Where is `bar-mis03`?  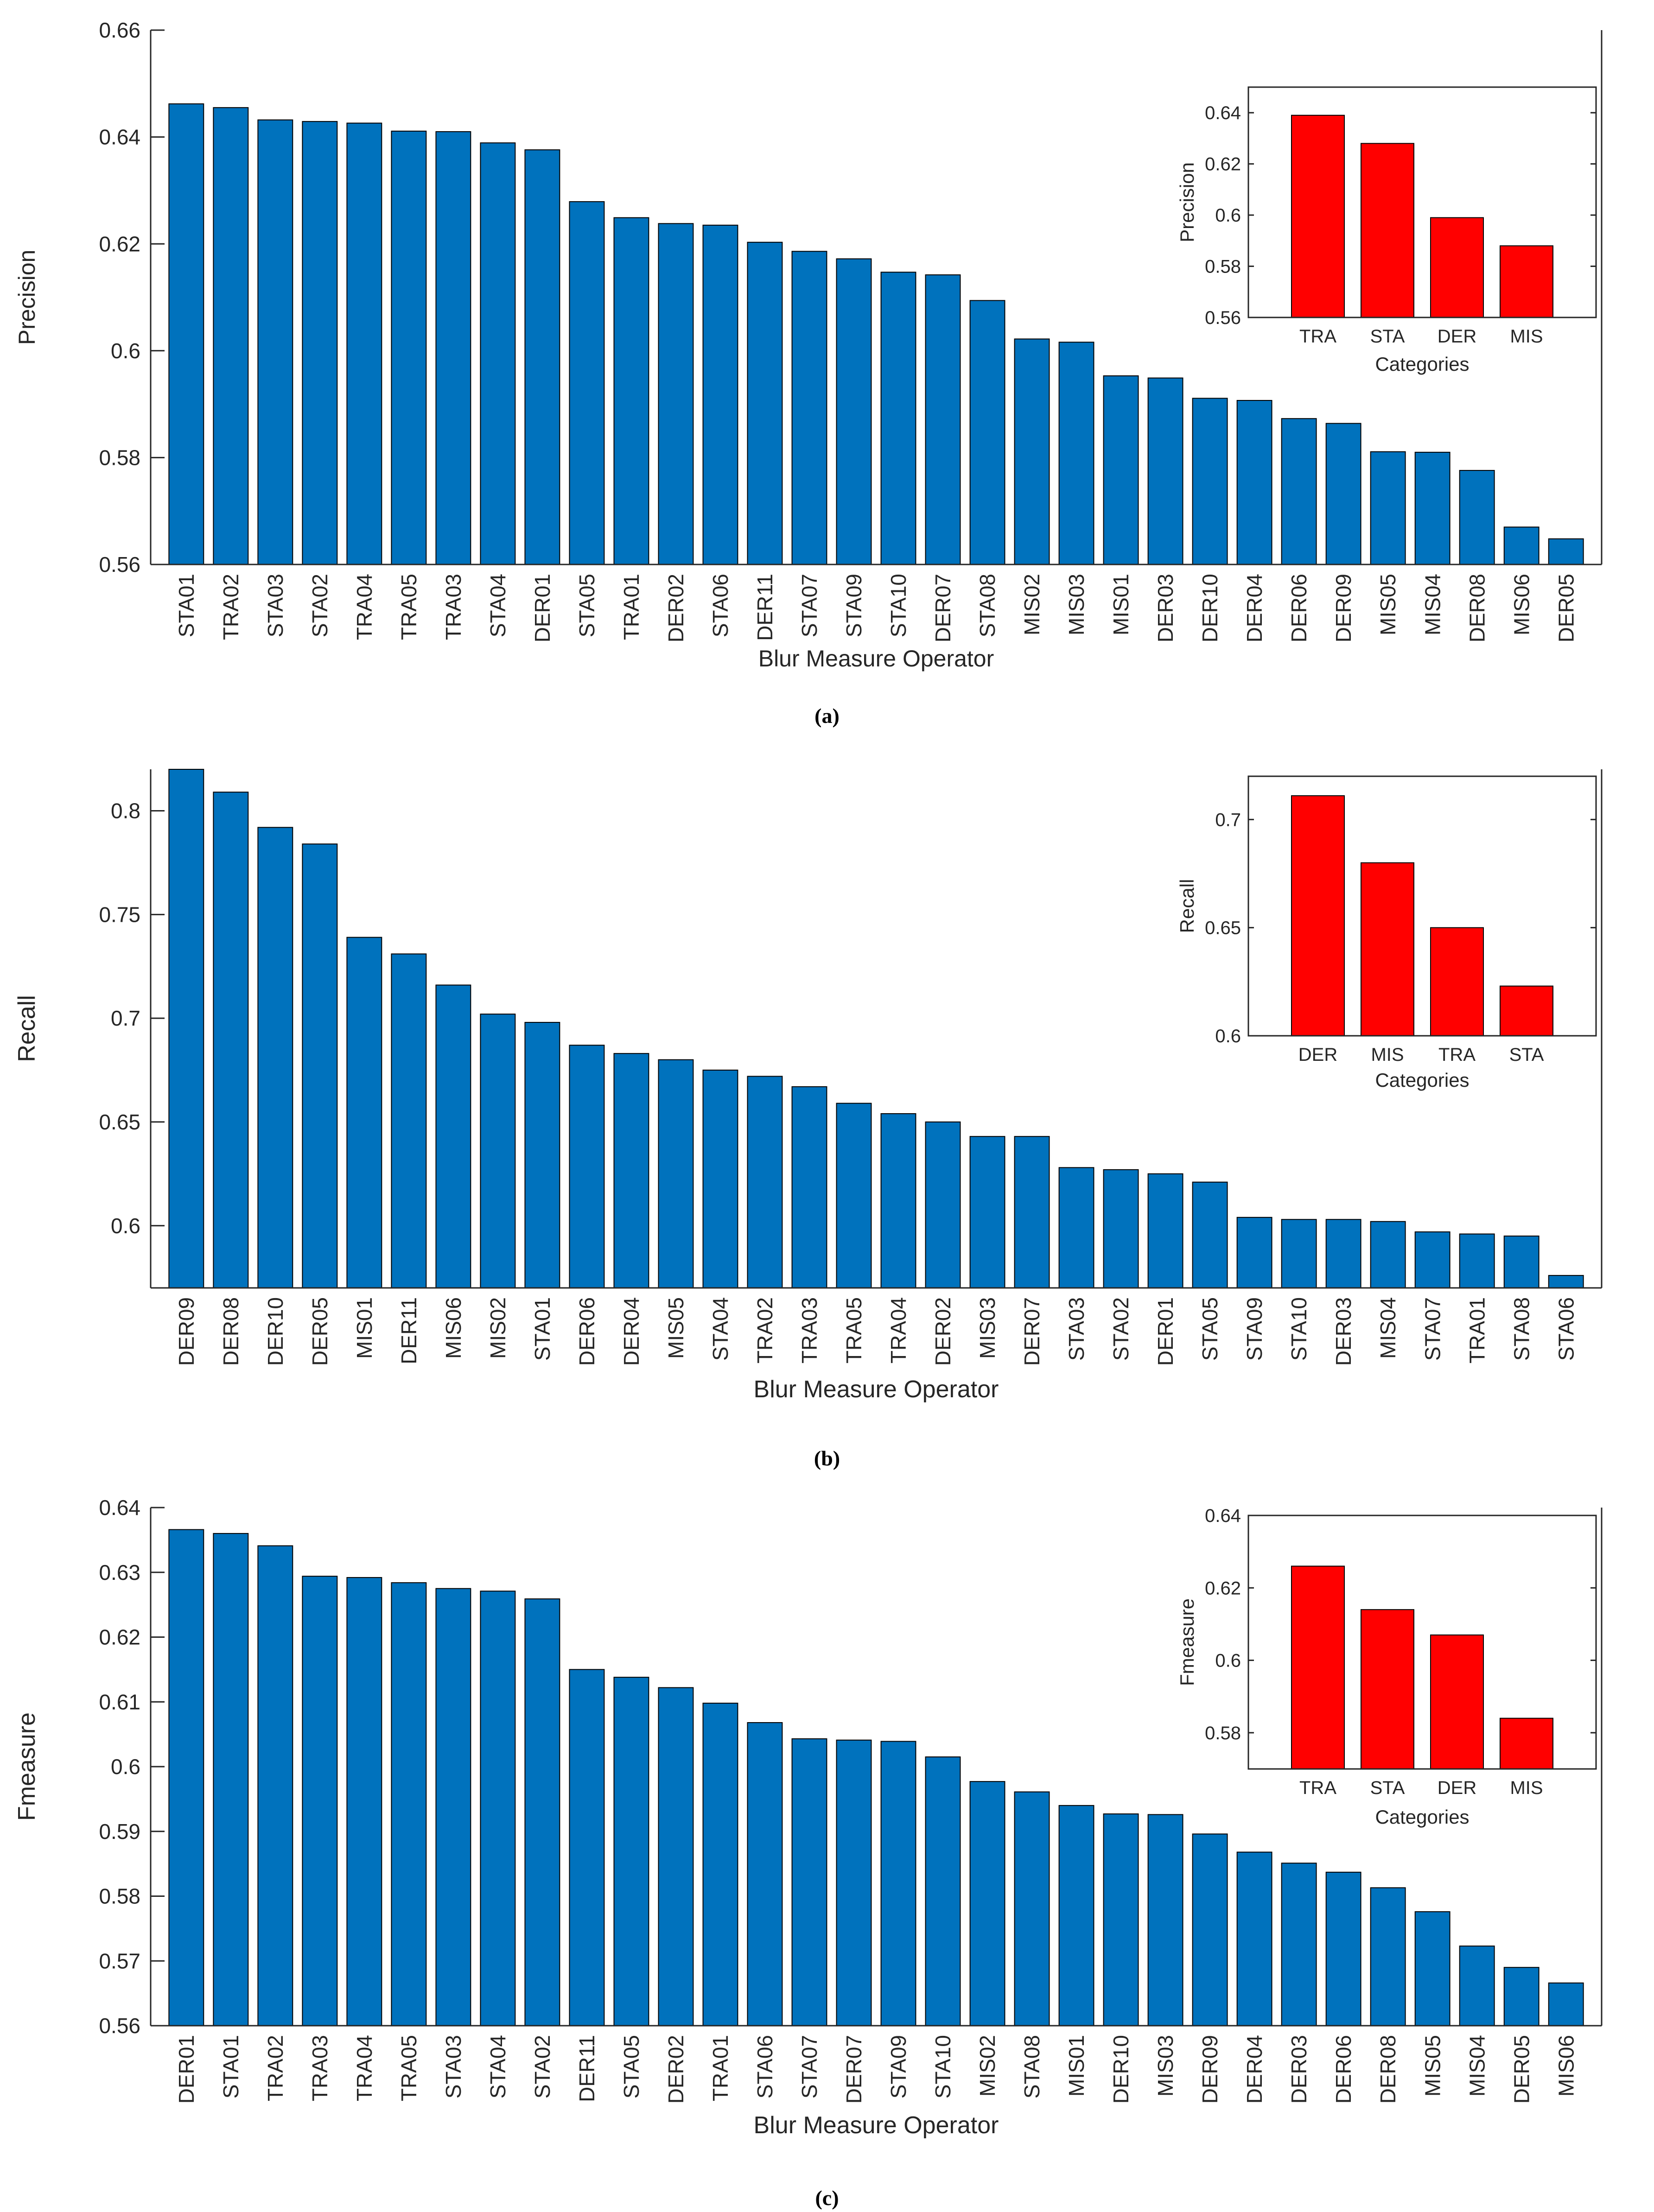
bar-mis03 is located at coordinates (1165, 1920).